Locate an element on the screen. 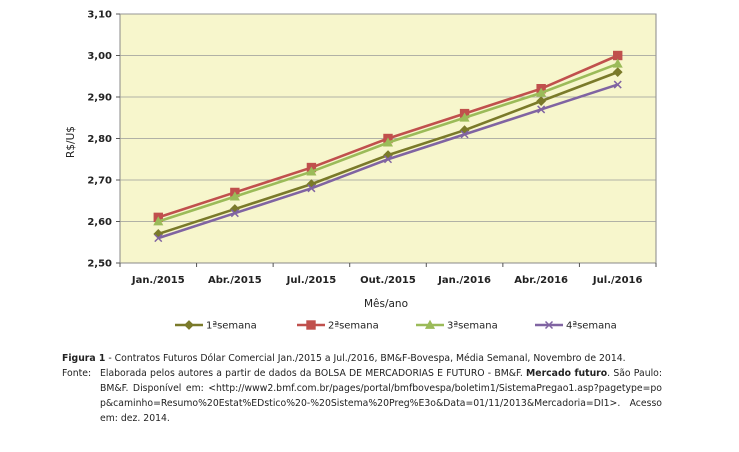 Image resolution: width=739 pixels, height=452 pixels. y-tick-label: 3,10 is located at coordinates (99, 15).